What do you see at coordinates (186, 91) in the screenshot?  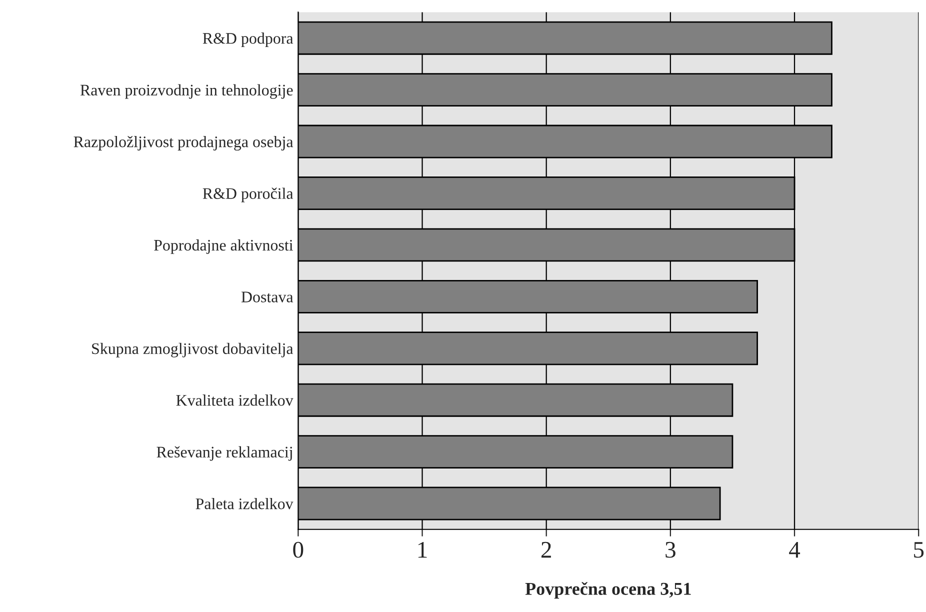 I see `y-tick-label: Raven proizvodnje in tehnologije` at bounding box center [186, 91].